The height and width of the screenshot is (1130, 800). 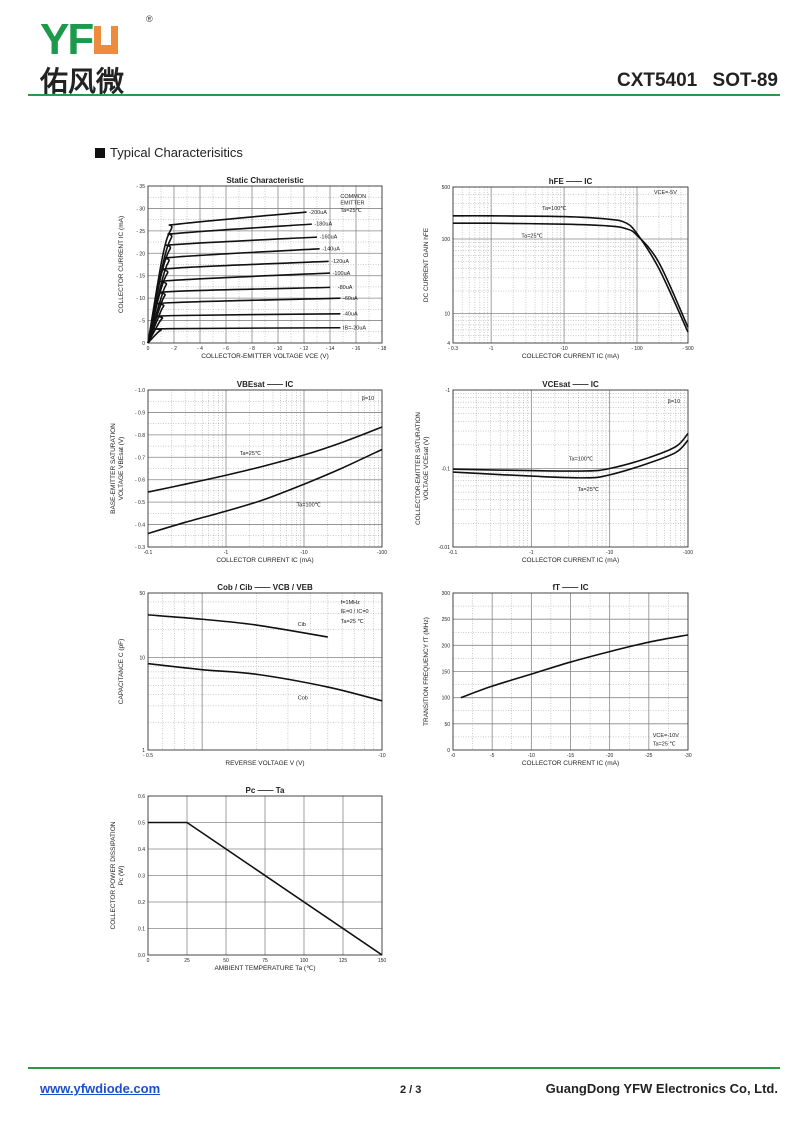 What do you see at coordinates (687, 756) in the screenshot?
I see `x-tick-label: -30` at bounding box center [687, 756].